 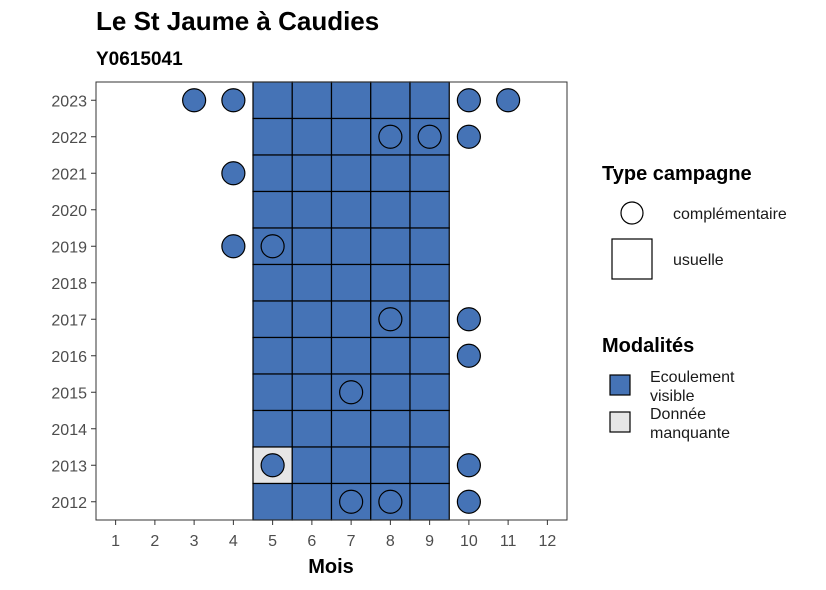 What do you see at coordinates (69, 393) in the screenshot?
I see `y-tick-label-2015: 2015` at bounding box center [69, 393].